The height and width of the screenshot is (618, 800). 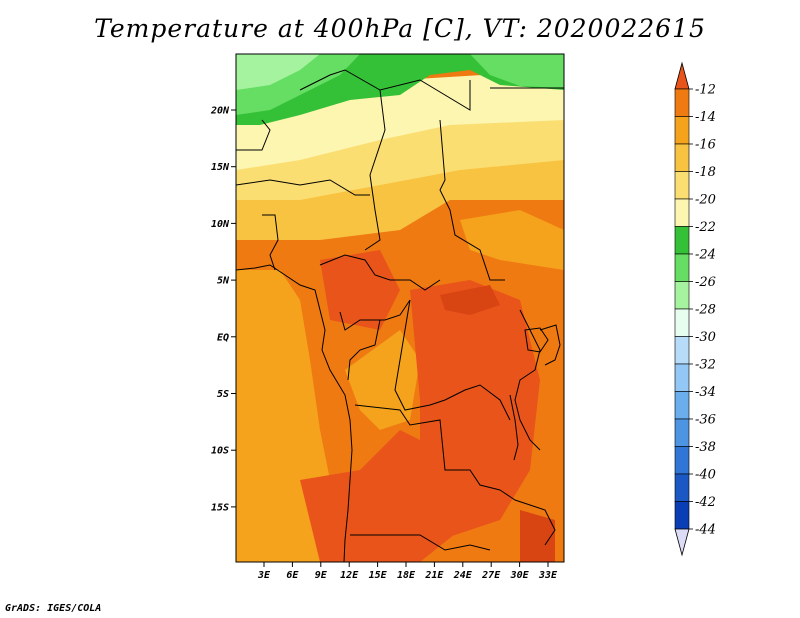 I want to click on colorbar-label: -38, so click(x=705, y=447).